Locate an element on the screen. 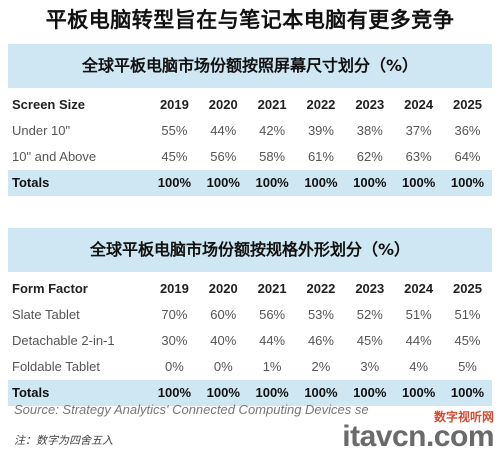 The image size is (500, 470). column-header-label: Form Factor is located at coordinates (50, 288).